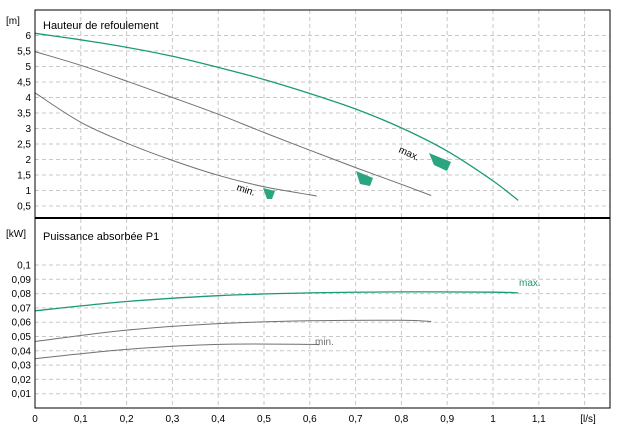  I want to click on marker-mid, so click(364, 178).